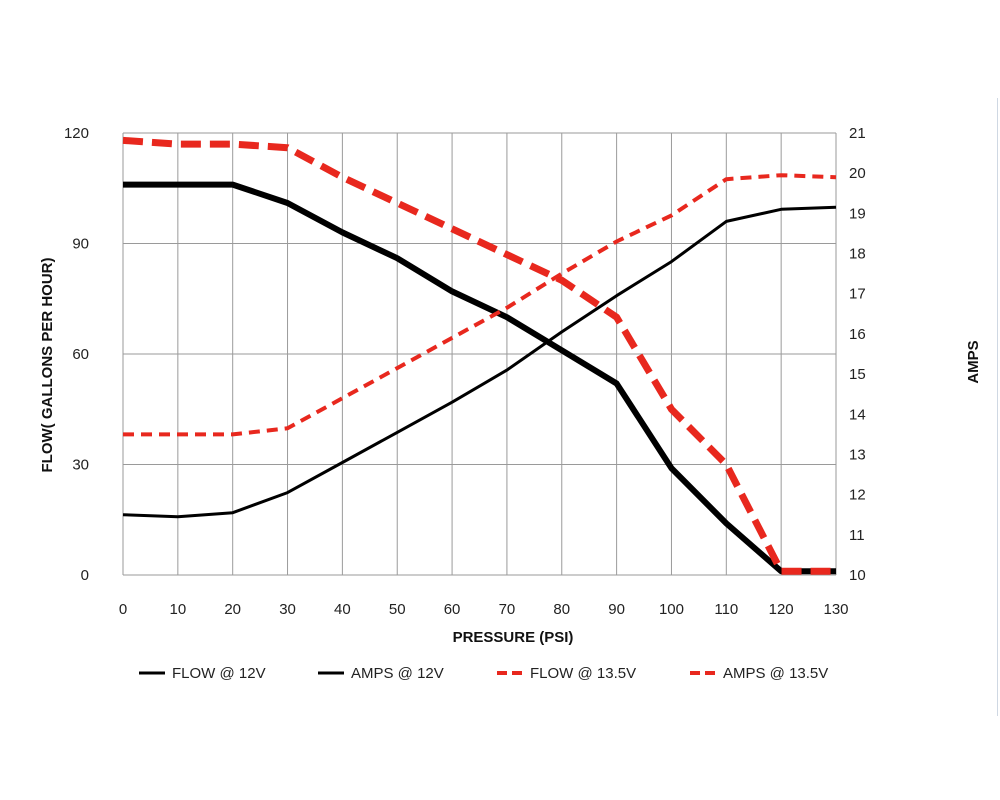 Image resolution: width=1000 pixels, height=800 pixels. Describe the element at coordinates (857, 213) in the screenshot. I see `right-y-tick-label: 19` at that location.